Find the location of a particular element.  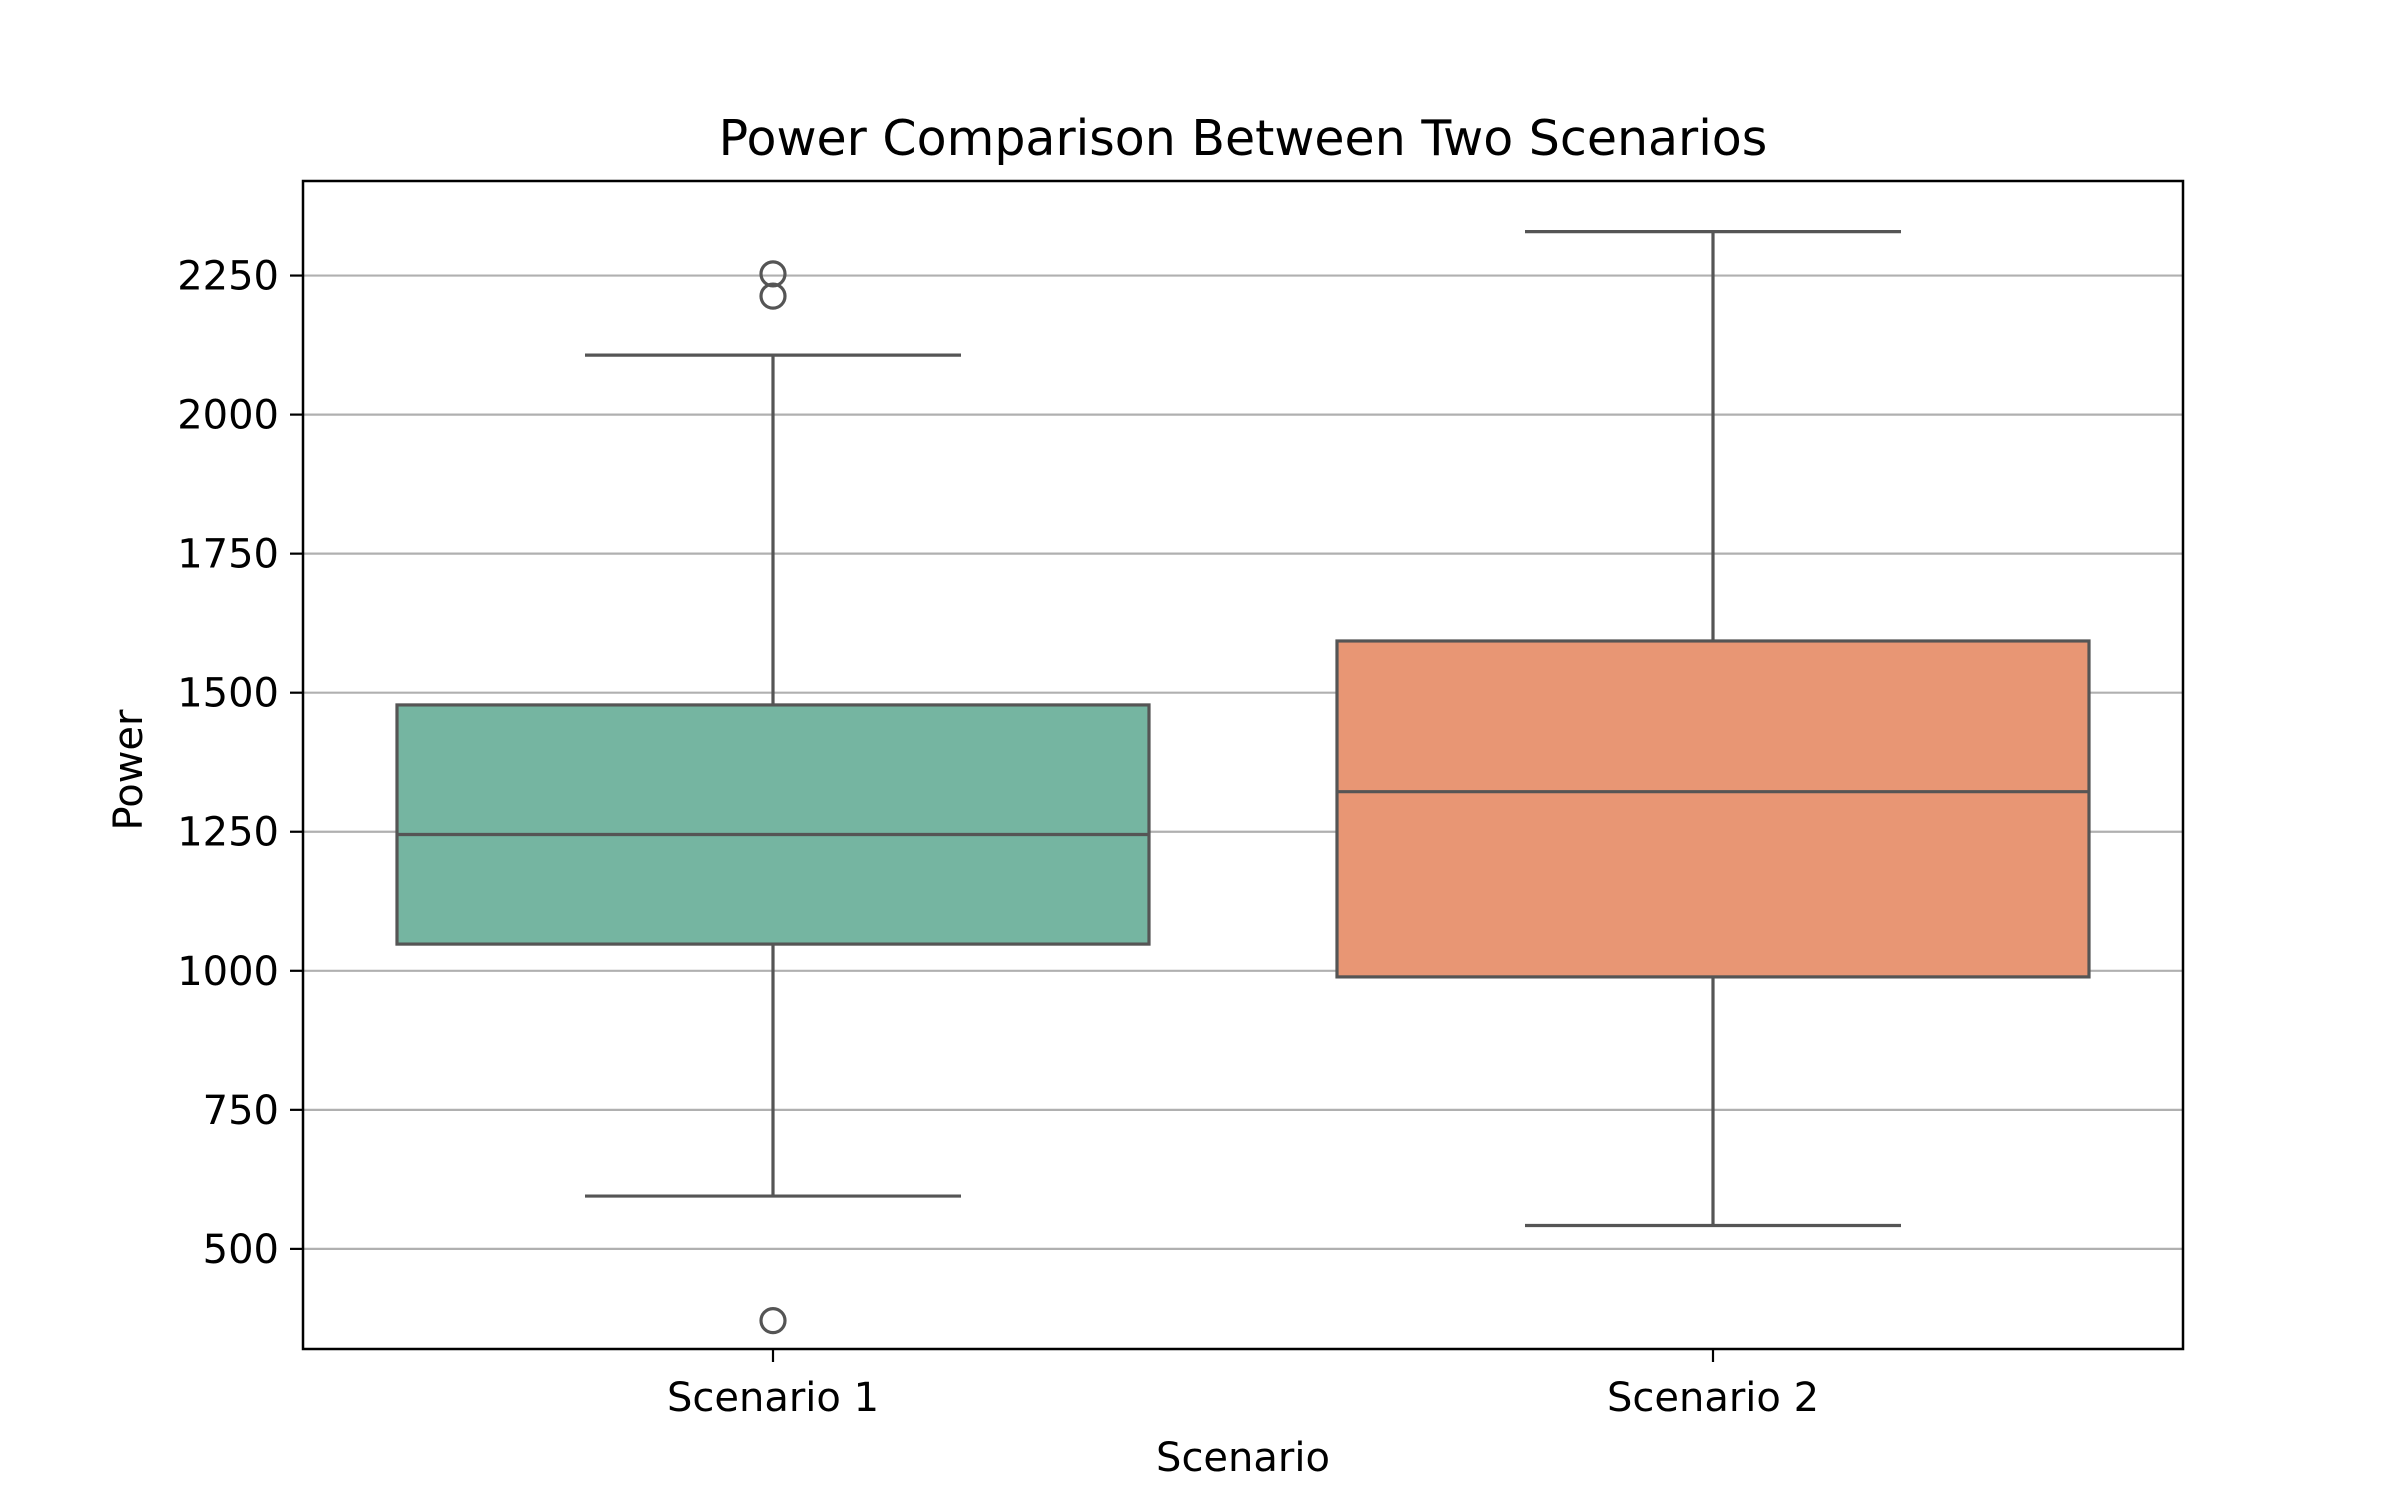

y-tick-label: 500 is located at coordinates (241, 1250).